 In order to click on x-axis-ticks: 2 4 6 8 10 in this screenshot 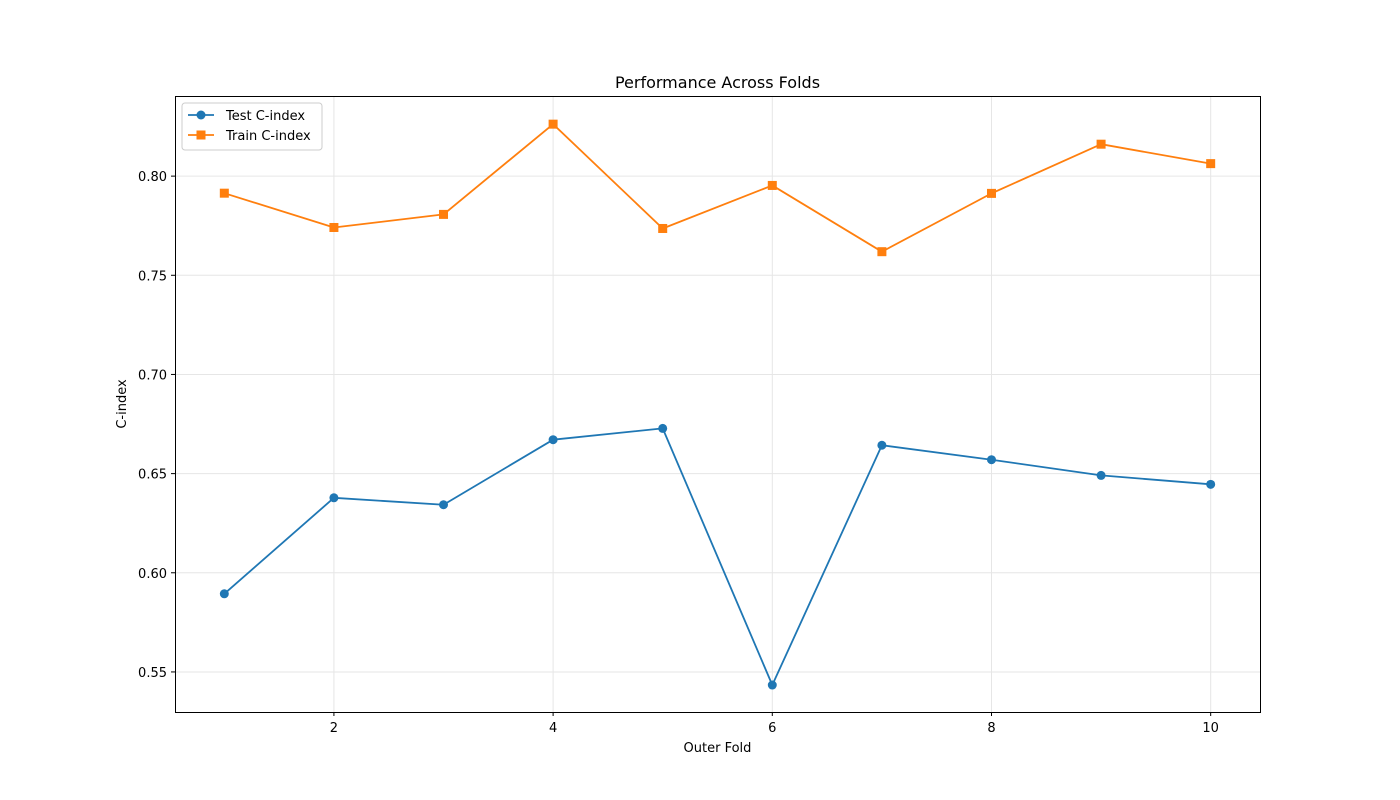, I will do `click(774, 724)`.